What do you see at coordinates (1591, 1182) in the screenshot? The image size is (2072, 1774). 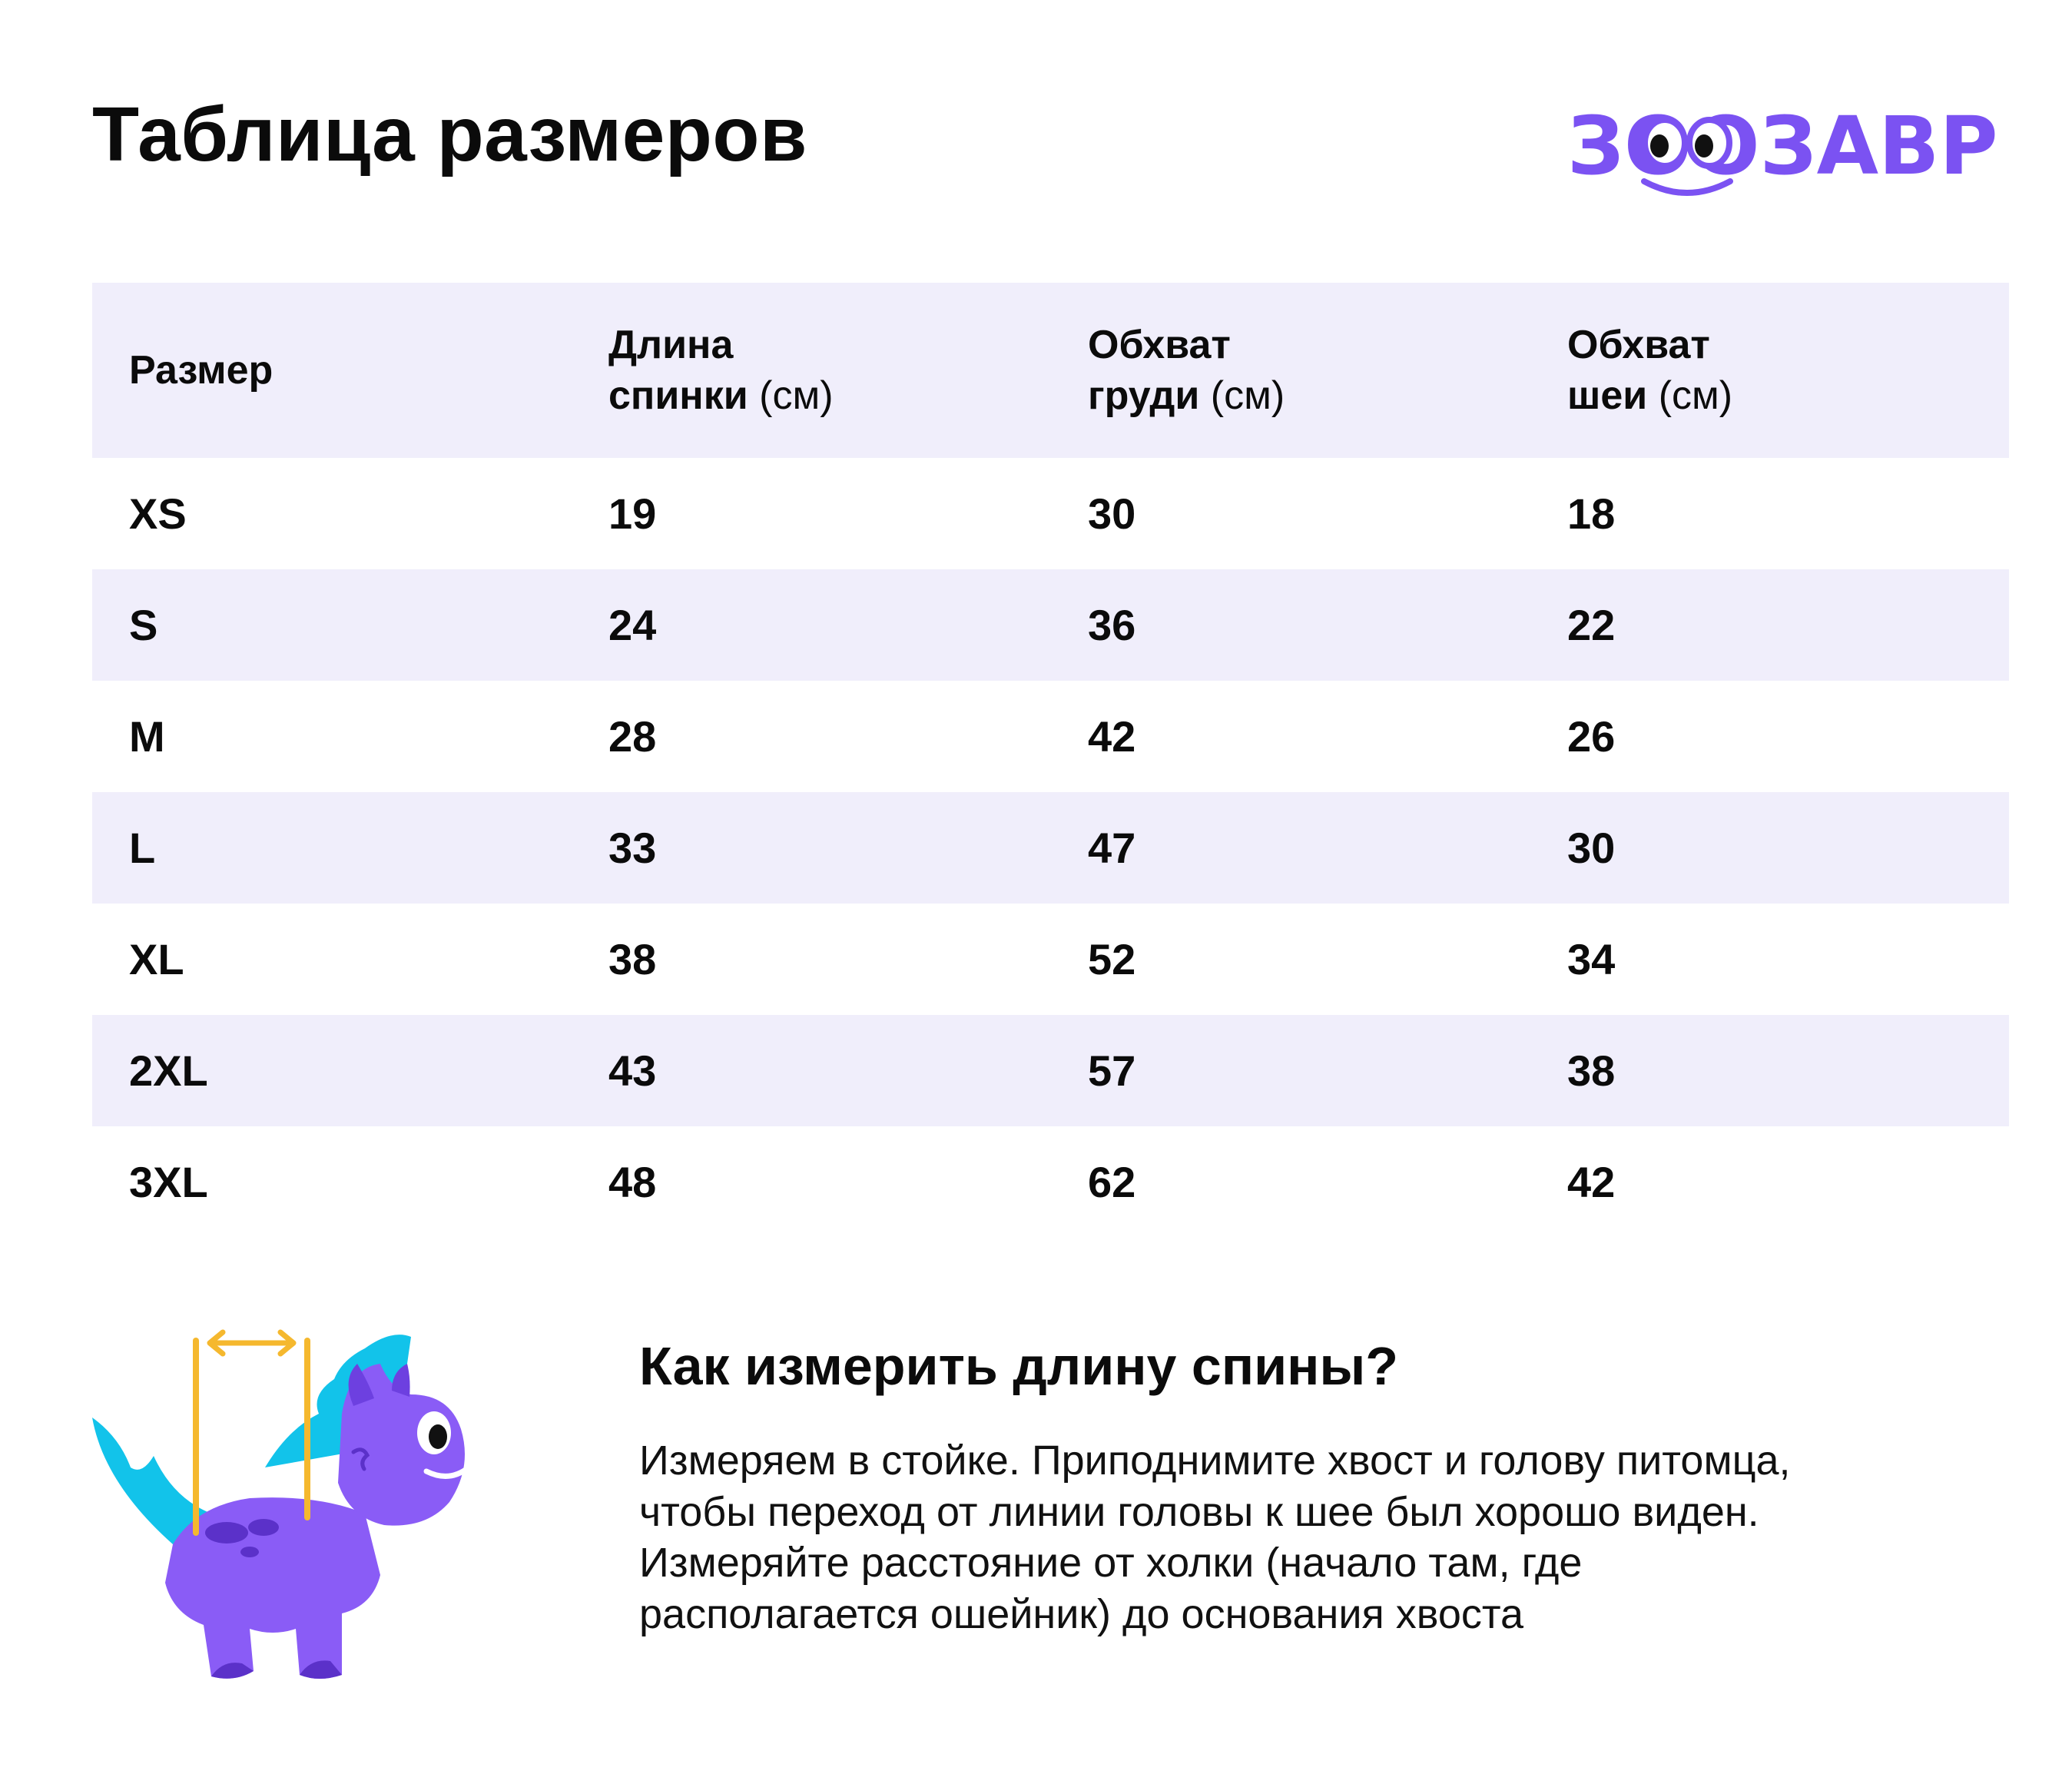 I see `cell-neck-girth: 42` at bounding box center [1591, 1182].